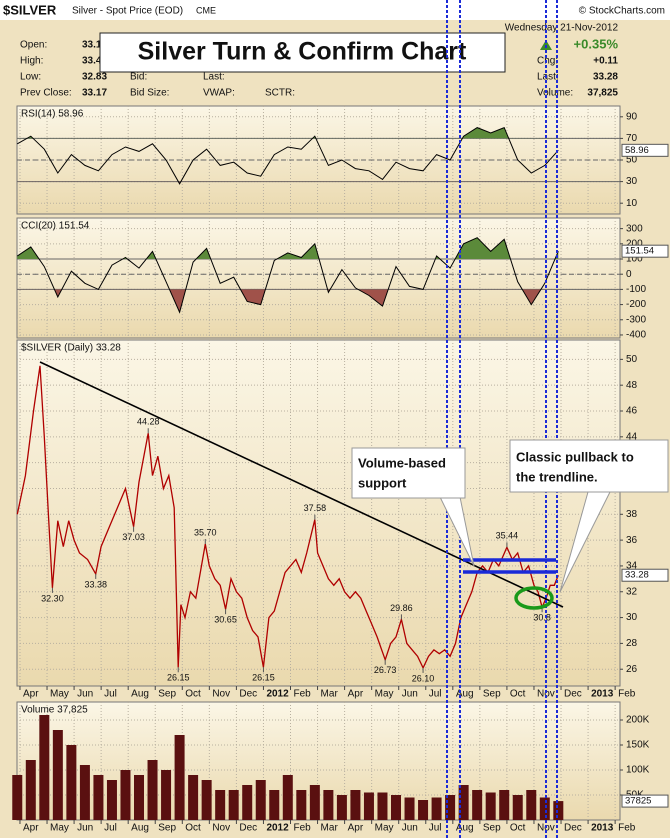  What do you see at coordinates (632, 514) in the screenshot?
I see `y-tick-label: 38` at bounding box center [632, 514].